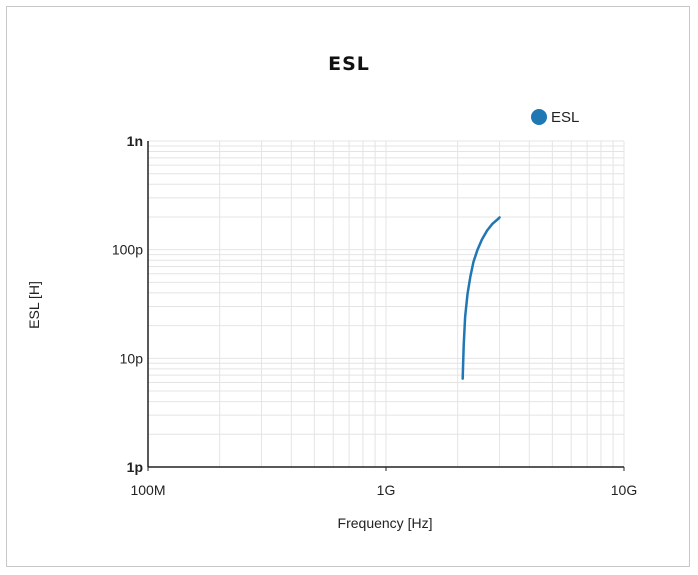  What do you see at coordinates (624, 490) in the screenshot?
I see `x-tick-label: 10G` at bounding box center [624, 490].